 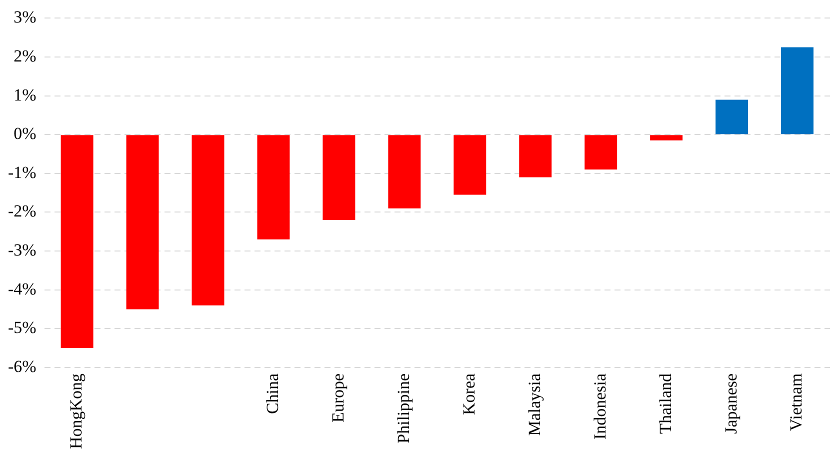 What do you see at coordinates (25, 94) in the screenshot?
I see `y-tick-label: 1%` at bounding box center [25, 94].